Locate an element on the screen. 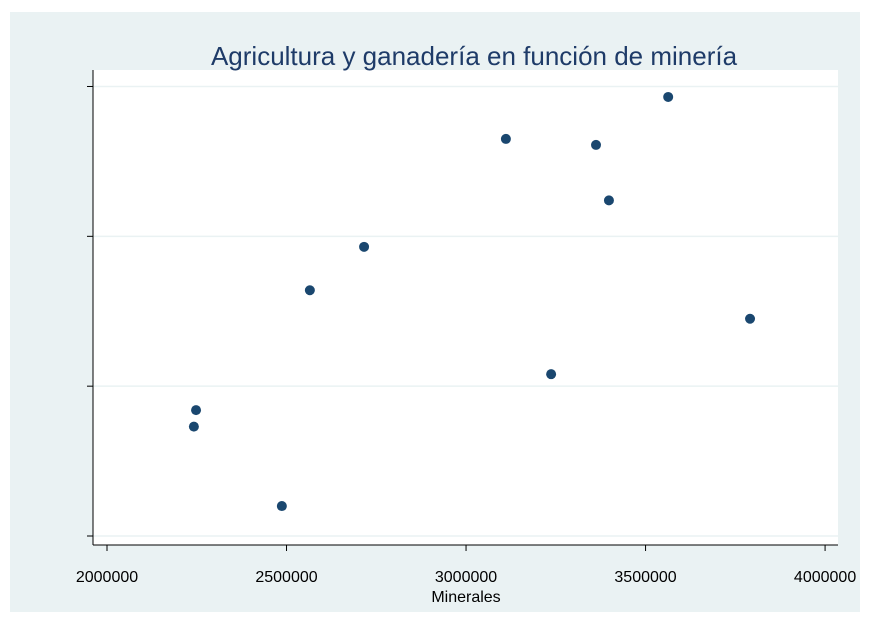 The image size is (870, 626). x-tick-label: 2000000 is located at coordinates (107, 577).